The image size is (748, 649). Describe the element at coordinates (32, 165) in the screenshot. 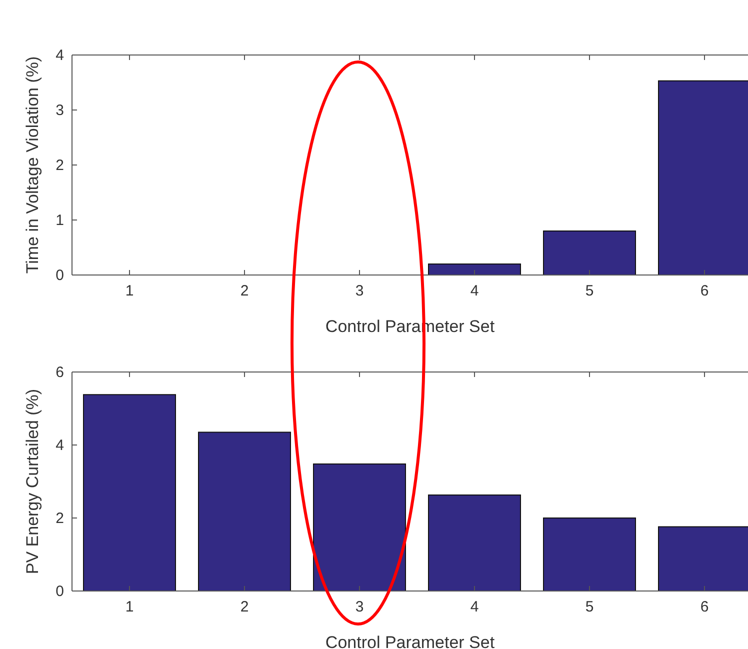

I see `y-axis-title: Time in Voltage Violation (%)` at that location.